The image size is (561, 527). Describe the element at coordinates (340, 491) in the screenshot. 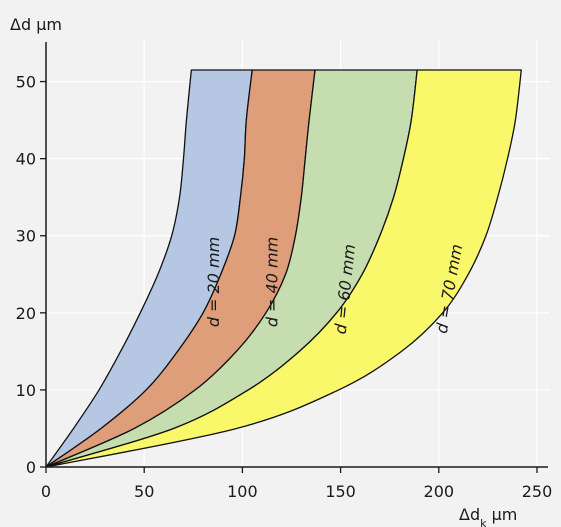

I see `x-tick-label: 150` at that location.